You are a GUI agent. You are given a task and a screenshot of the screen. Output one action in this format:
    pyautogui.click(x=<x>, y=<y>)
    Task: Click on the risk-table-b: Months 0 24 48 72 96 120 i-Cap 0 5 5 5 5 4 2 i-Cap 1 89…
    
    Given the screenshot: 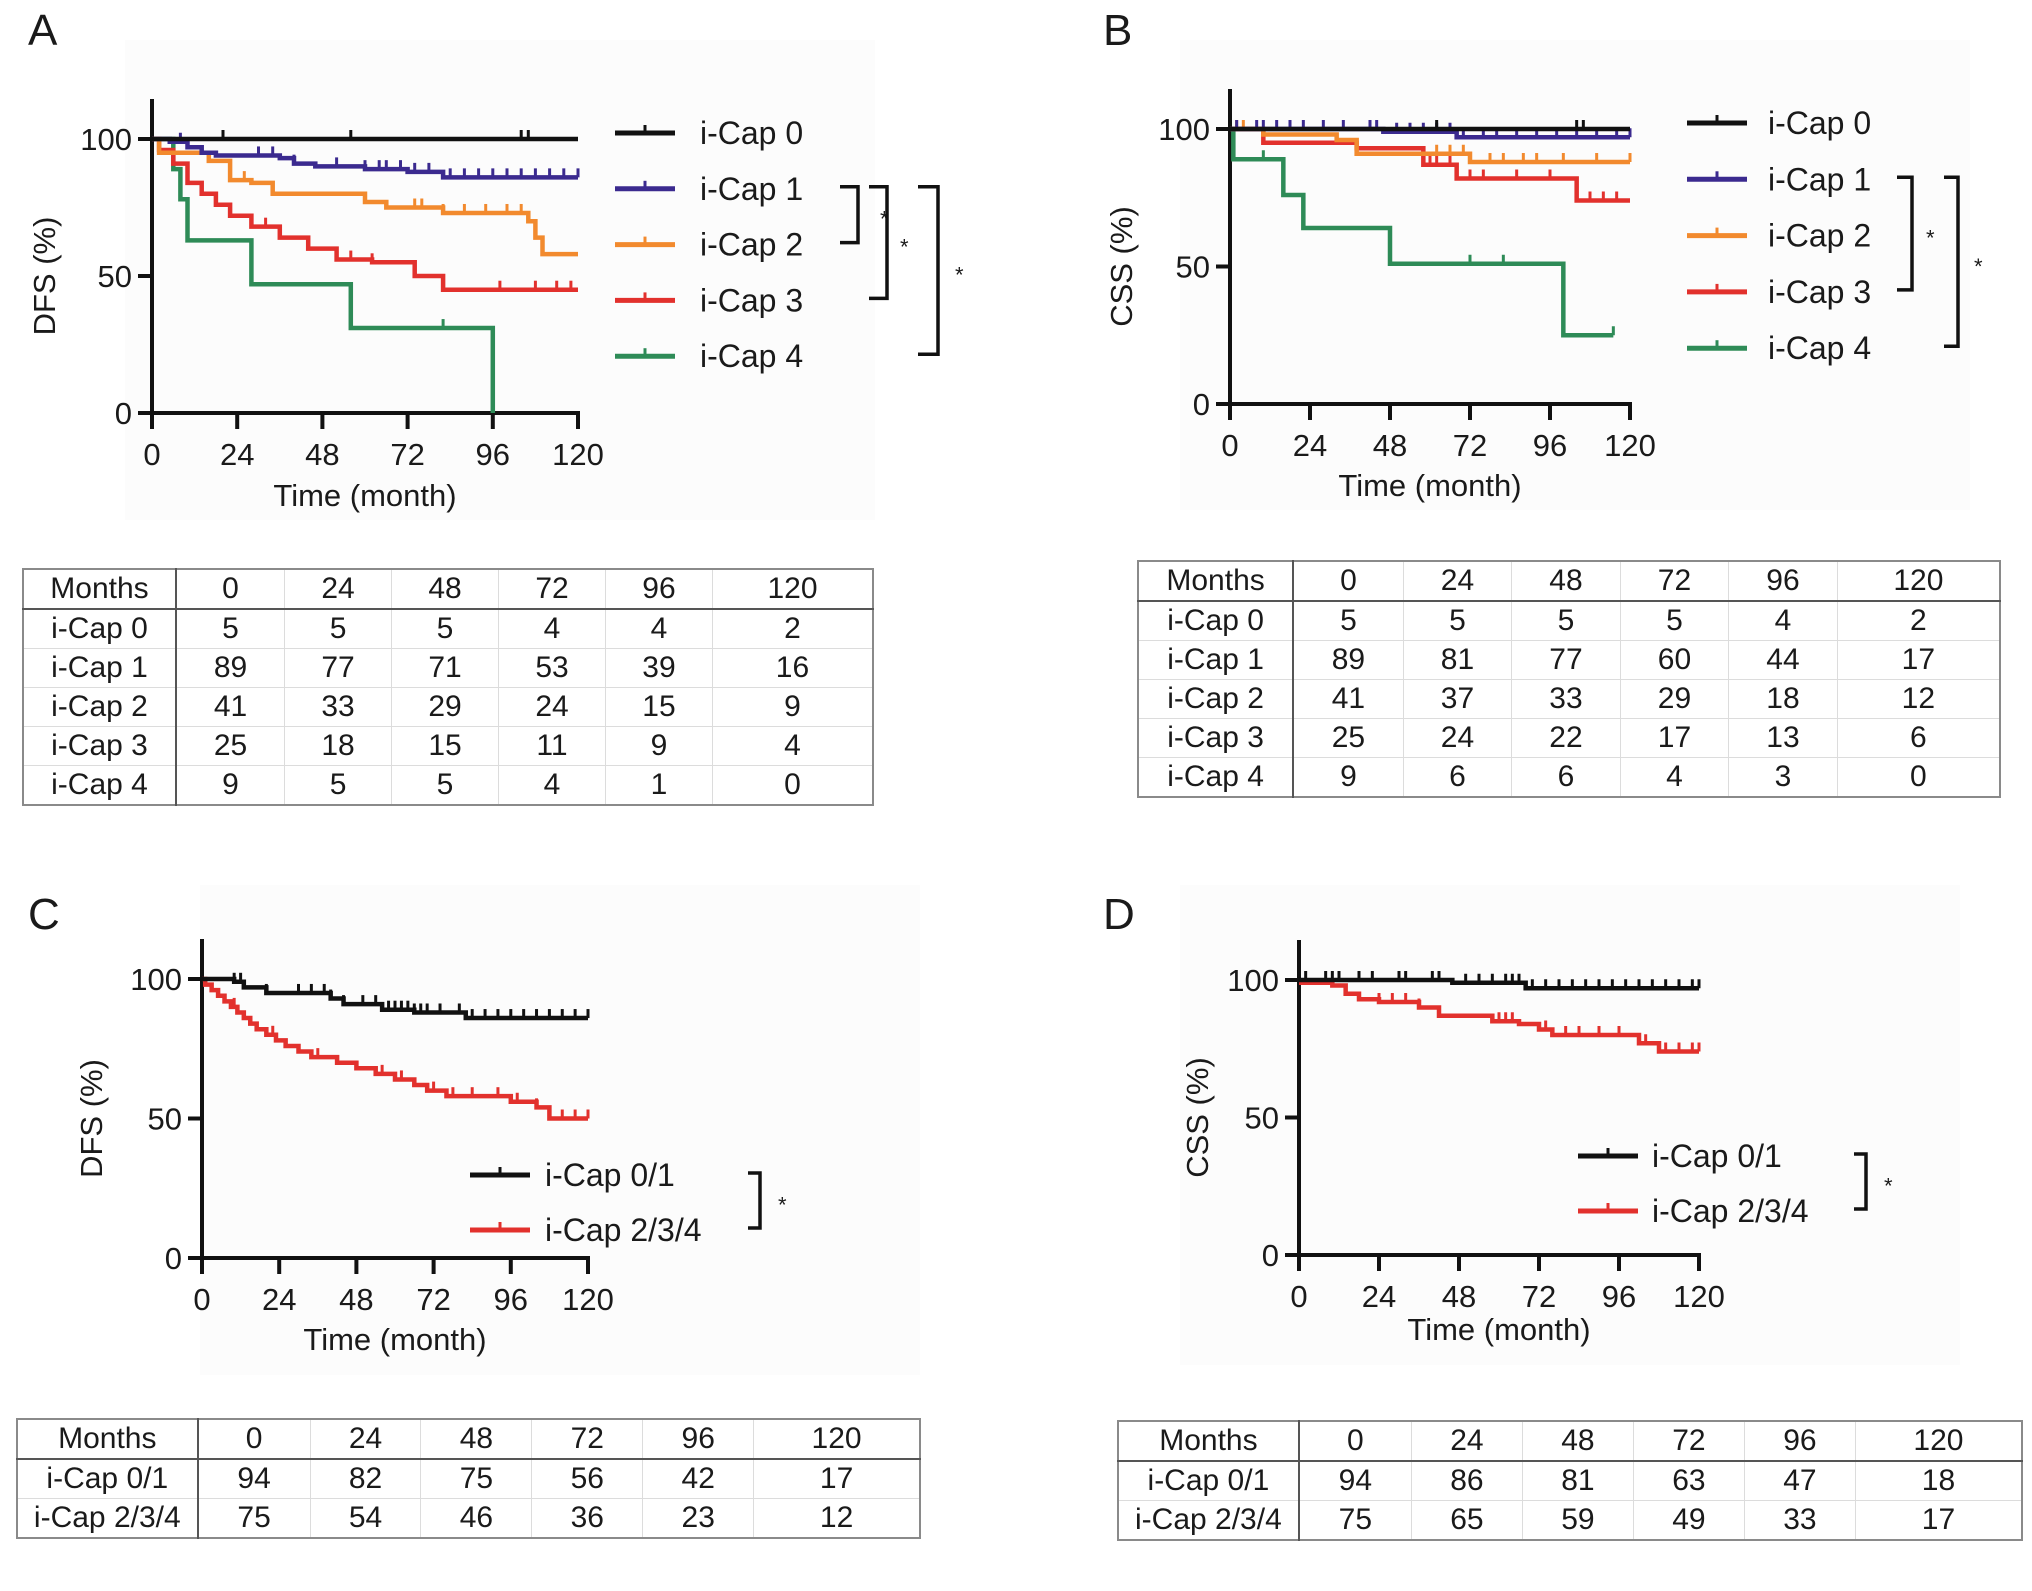 What is the action you would take?
    pyautogui.click(x=1569, y=679)
    